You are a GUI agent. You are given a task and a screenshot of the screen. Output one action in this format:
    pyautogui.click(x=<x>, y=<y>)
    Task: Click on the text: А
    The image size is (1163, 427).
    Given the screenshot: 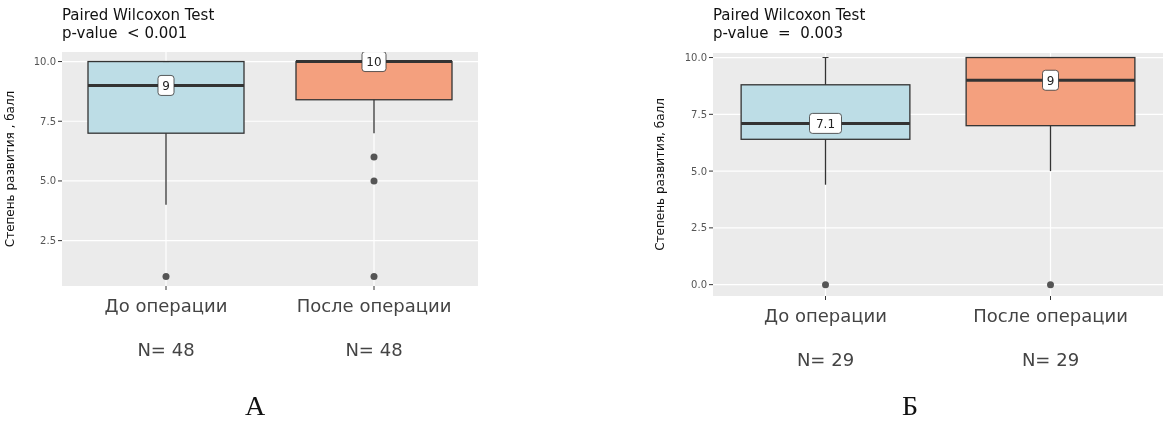 What is the action you would take?
    pyautogui.click(x=255, y=406)
    